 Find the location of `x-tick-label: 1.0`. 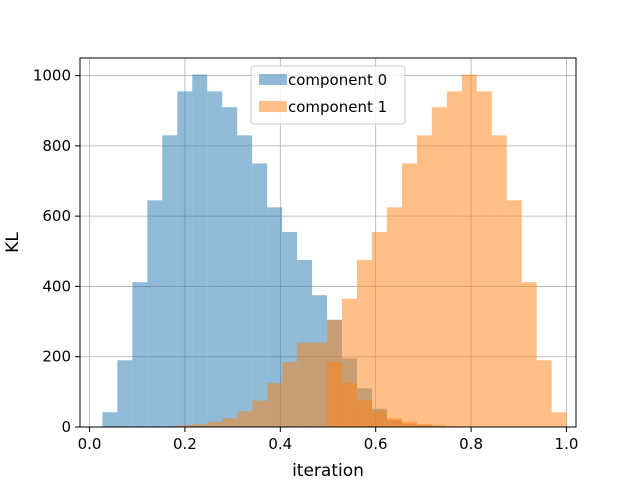

x-tick-label: 1.0 is located at coordinates (567, 444).